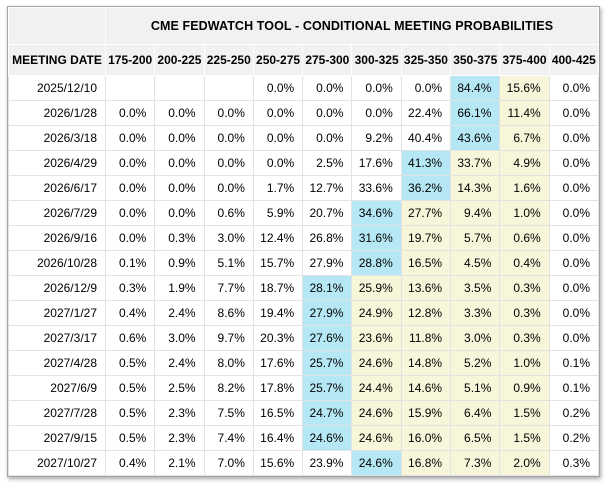  What do you see at coordinates (524, 238) in the screenshot?
I see `probability-cell: 0.6%` at bounding box center [524, 238].